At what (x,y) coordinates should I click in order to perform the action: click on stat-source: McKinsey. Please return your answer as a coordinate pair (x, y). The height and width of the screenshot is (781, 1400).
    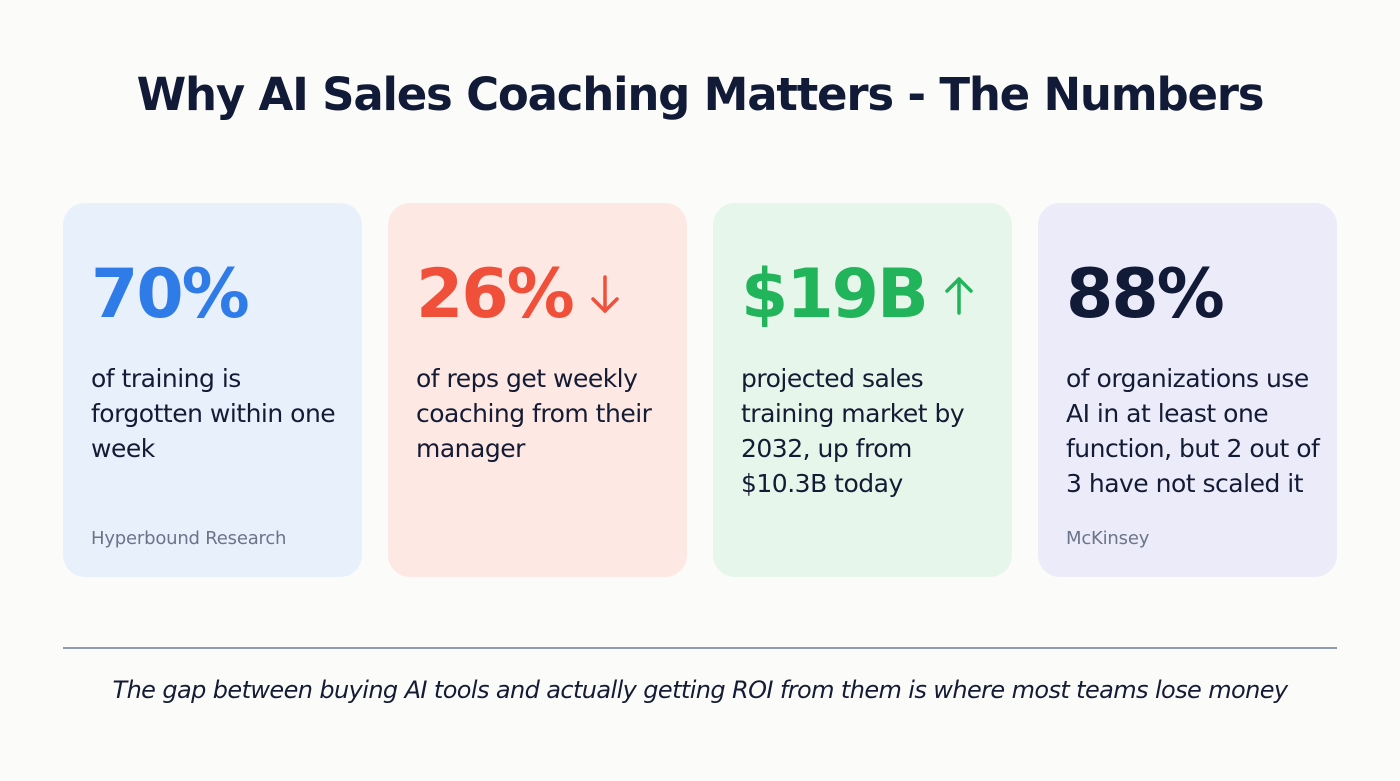
    Looking at the image, I should click on (1108, 538).